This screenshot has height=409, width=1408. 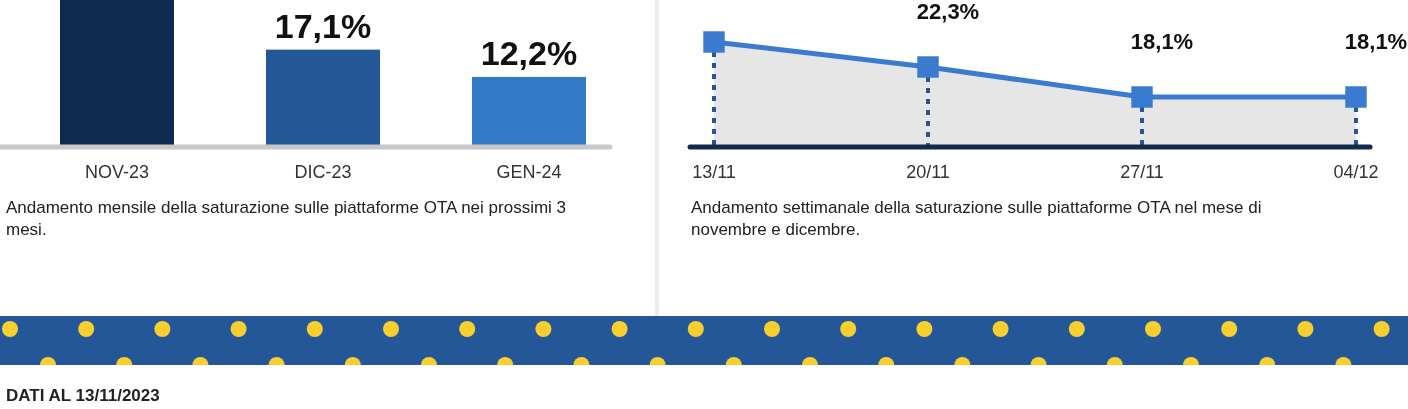 I want to click on text: Andamento mensile della saturazione sulle piattaforme OTA nei prossimi 3 mesi., so click(x=287, y=219).